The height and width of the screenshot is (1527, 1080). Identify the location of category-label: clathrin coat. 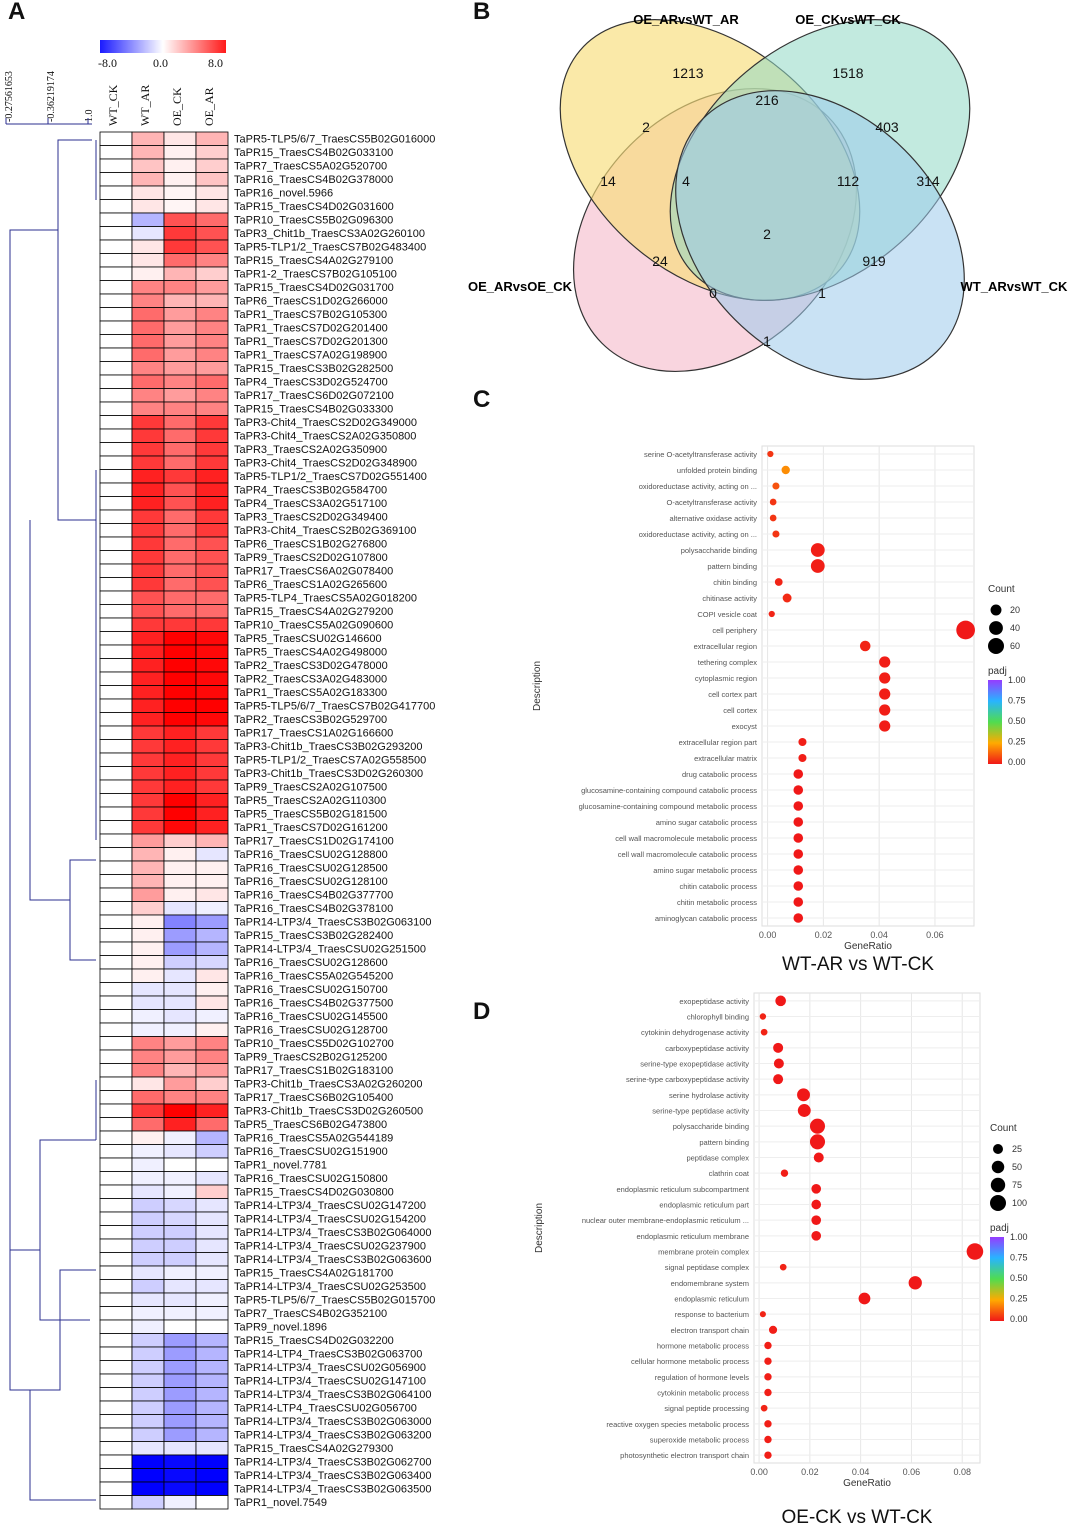
(729, 1173).